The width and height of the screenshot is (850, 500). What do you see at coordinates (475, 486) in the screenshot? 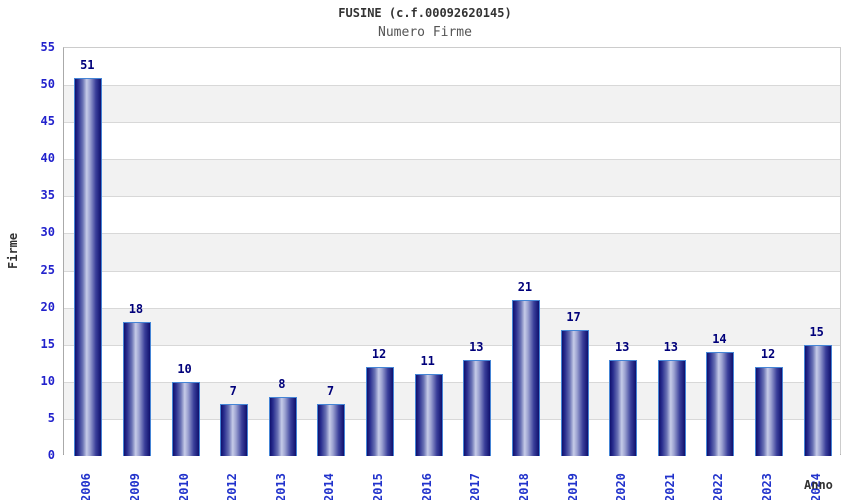
I see `x-tick-label: 2017` at bounding box center [475, 486].